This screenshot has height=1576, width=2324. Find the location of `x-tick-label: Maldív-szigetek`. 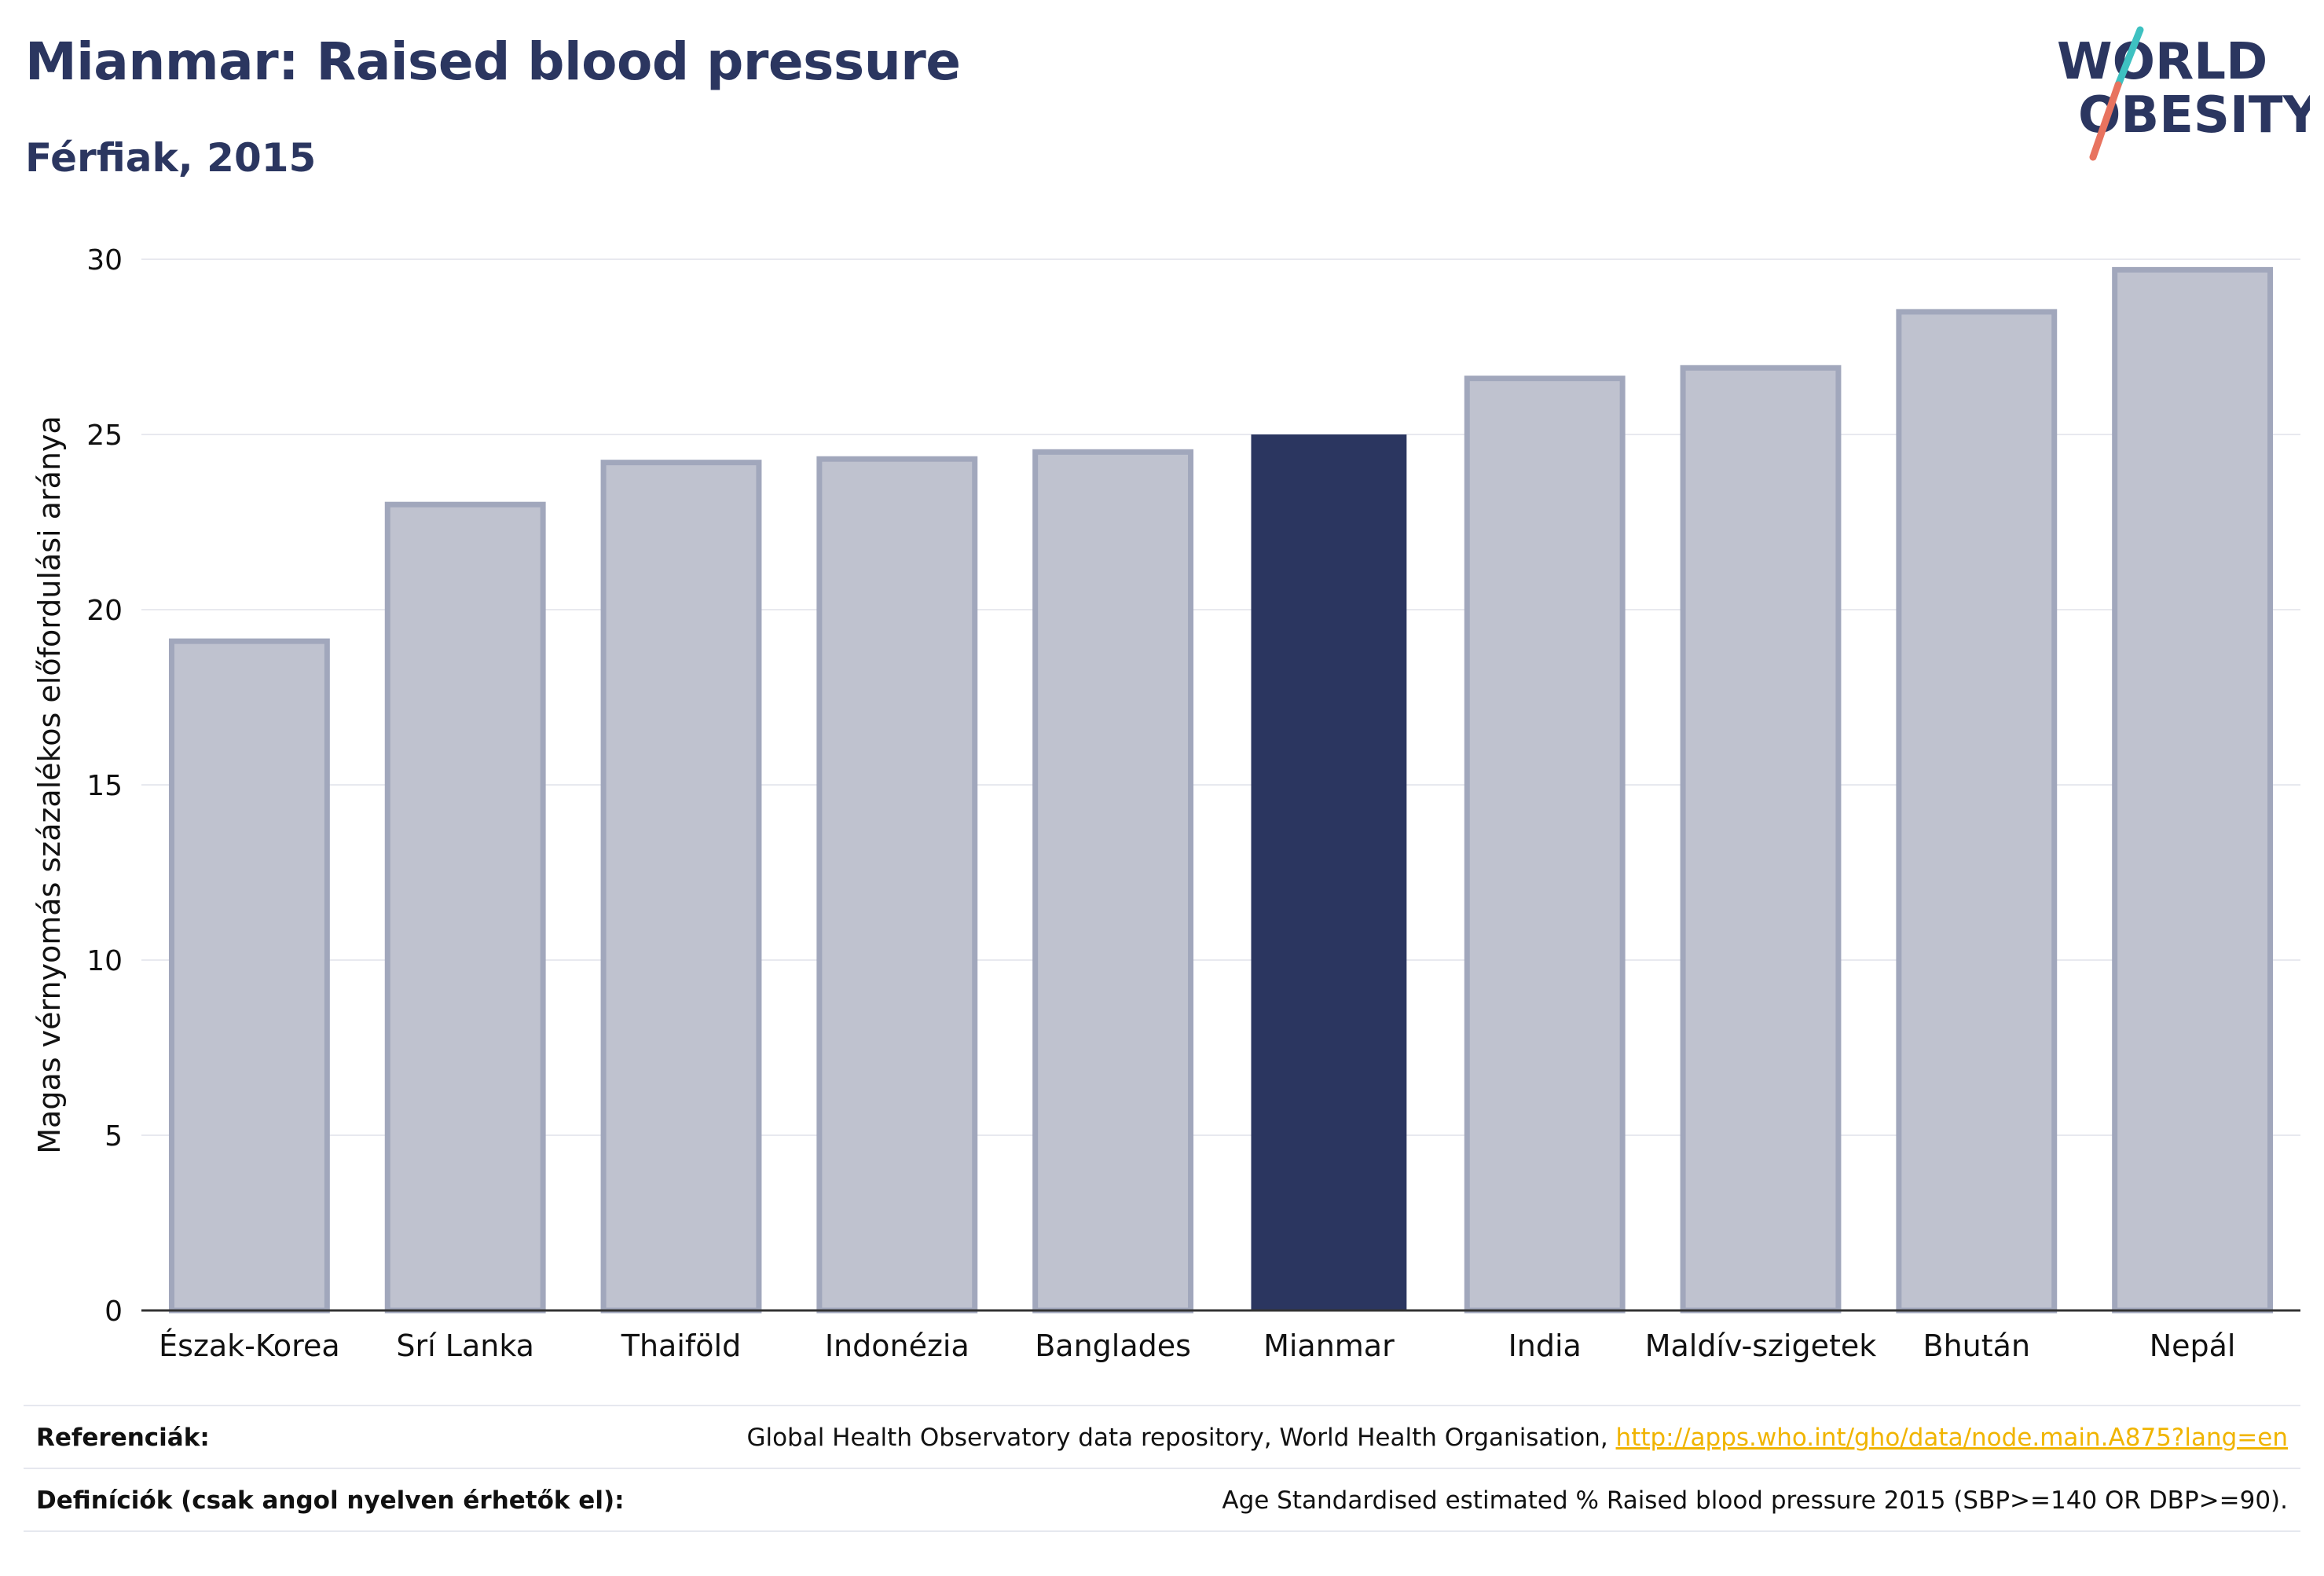

x-tick-label: Maldív-szigetek is located at coordinates (1761, 1346).